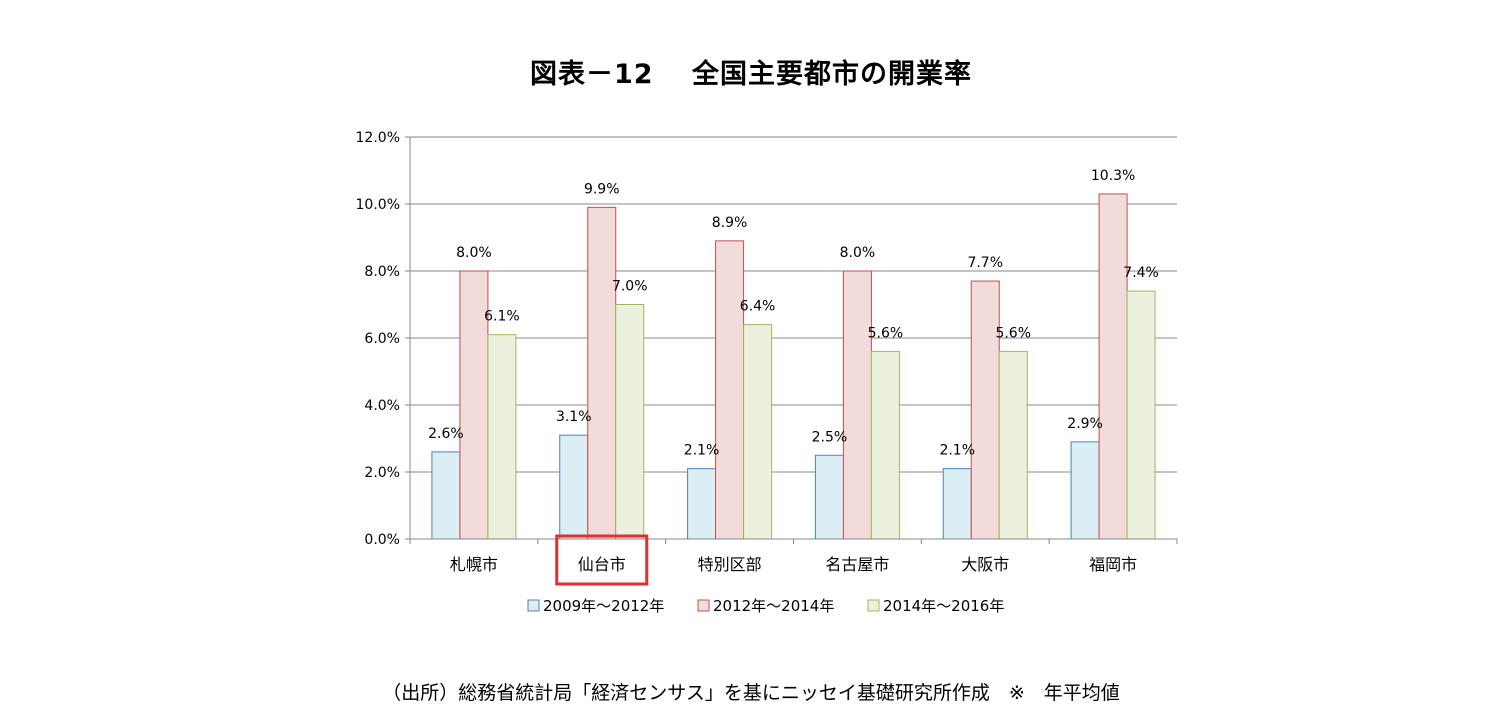  I want to click on legend-entry: 2012年～2014年, so click(773, 606).